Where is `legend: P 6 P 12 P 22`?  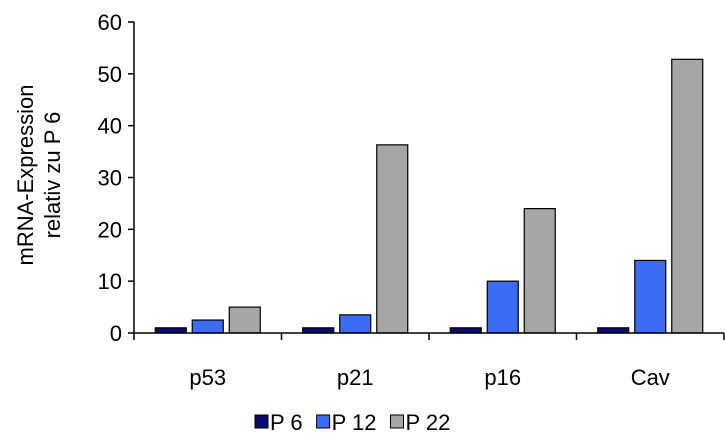 legend: P 6 P 12 P 22 is located at coordinates (352, 422).